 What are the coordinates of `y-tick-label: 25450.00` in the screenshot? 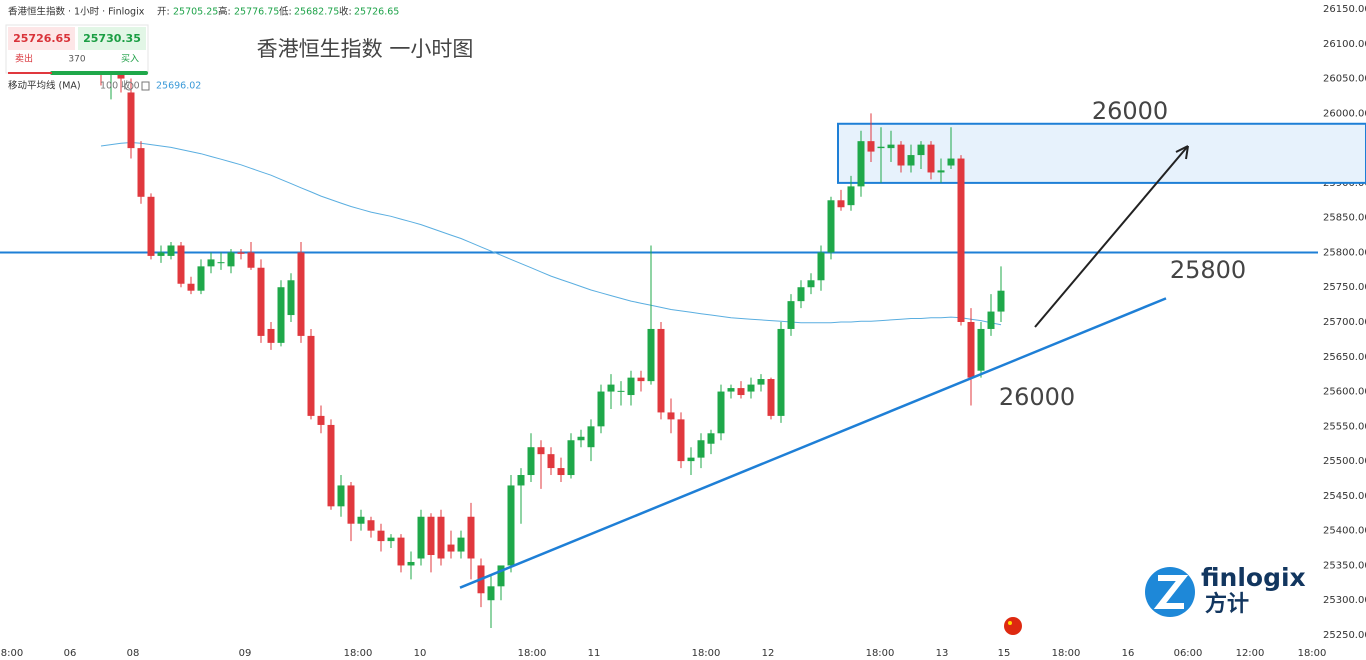 It's located at (1344, 496).